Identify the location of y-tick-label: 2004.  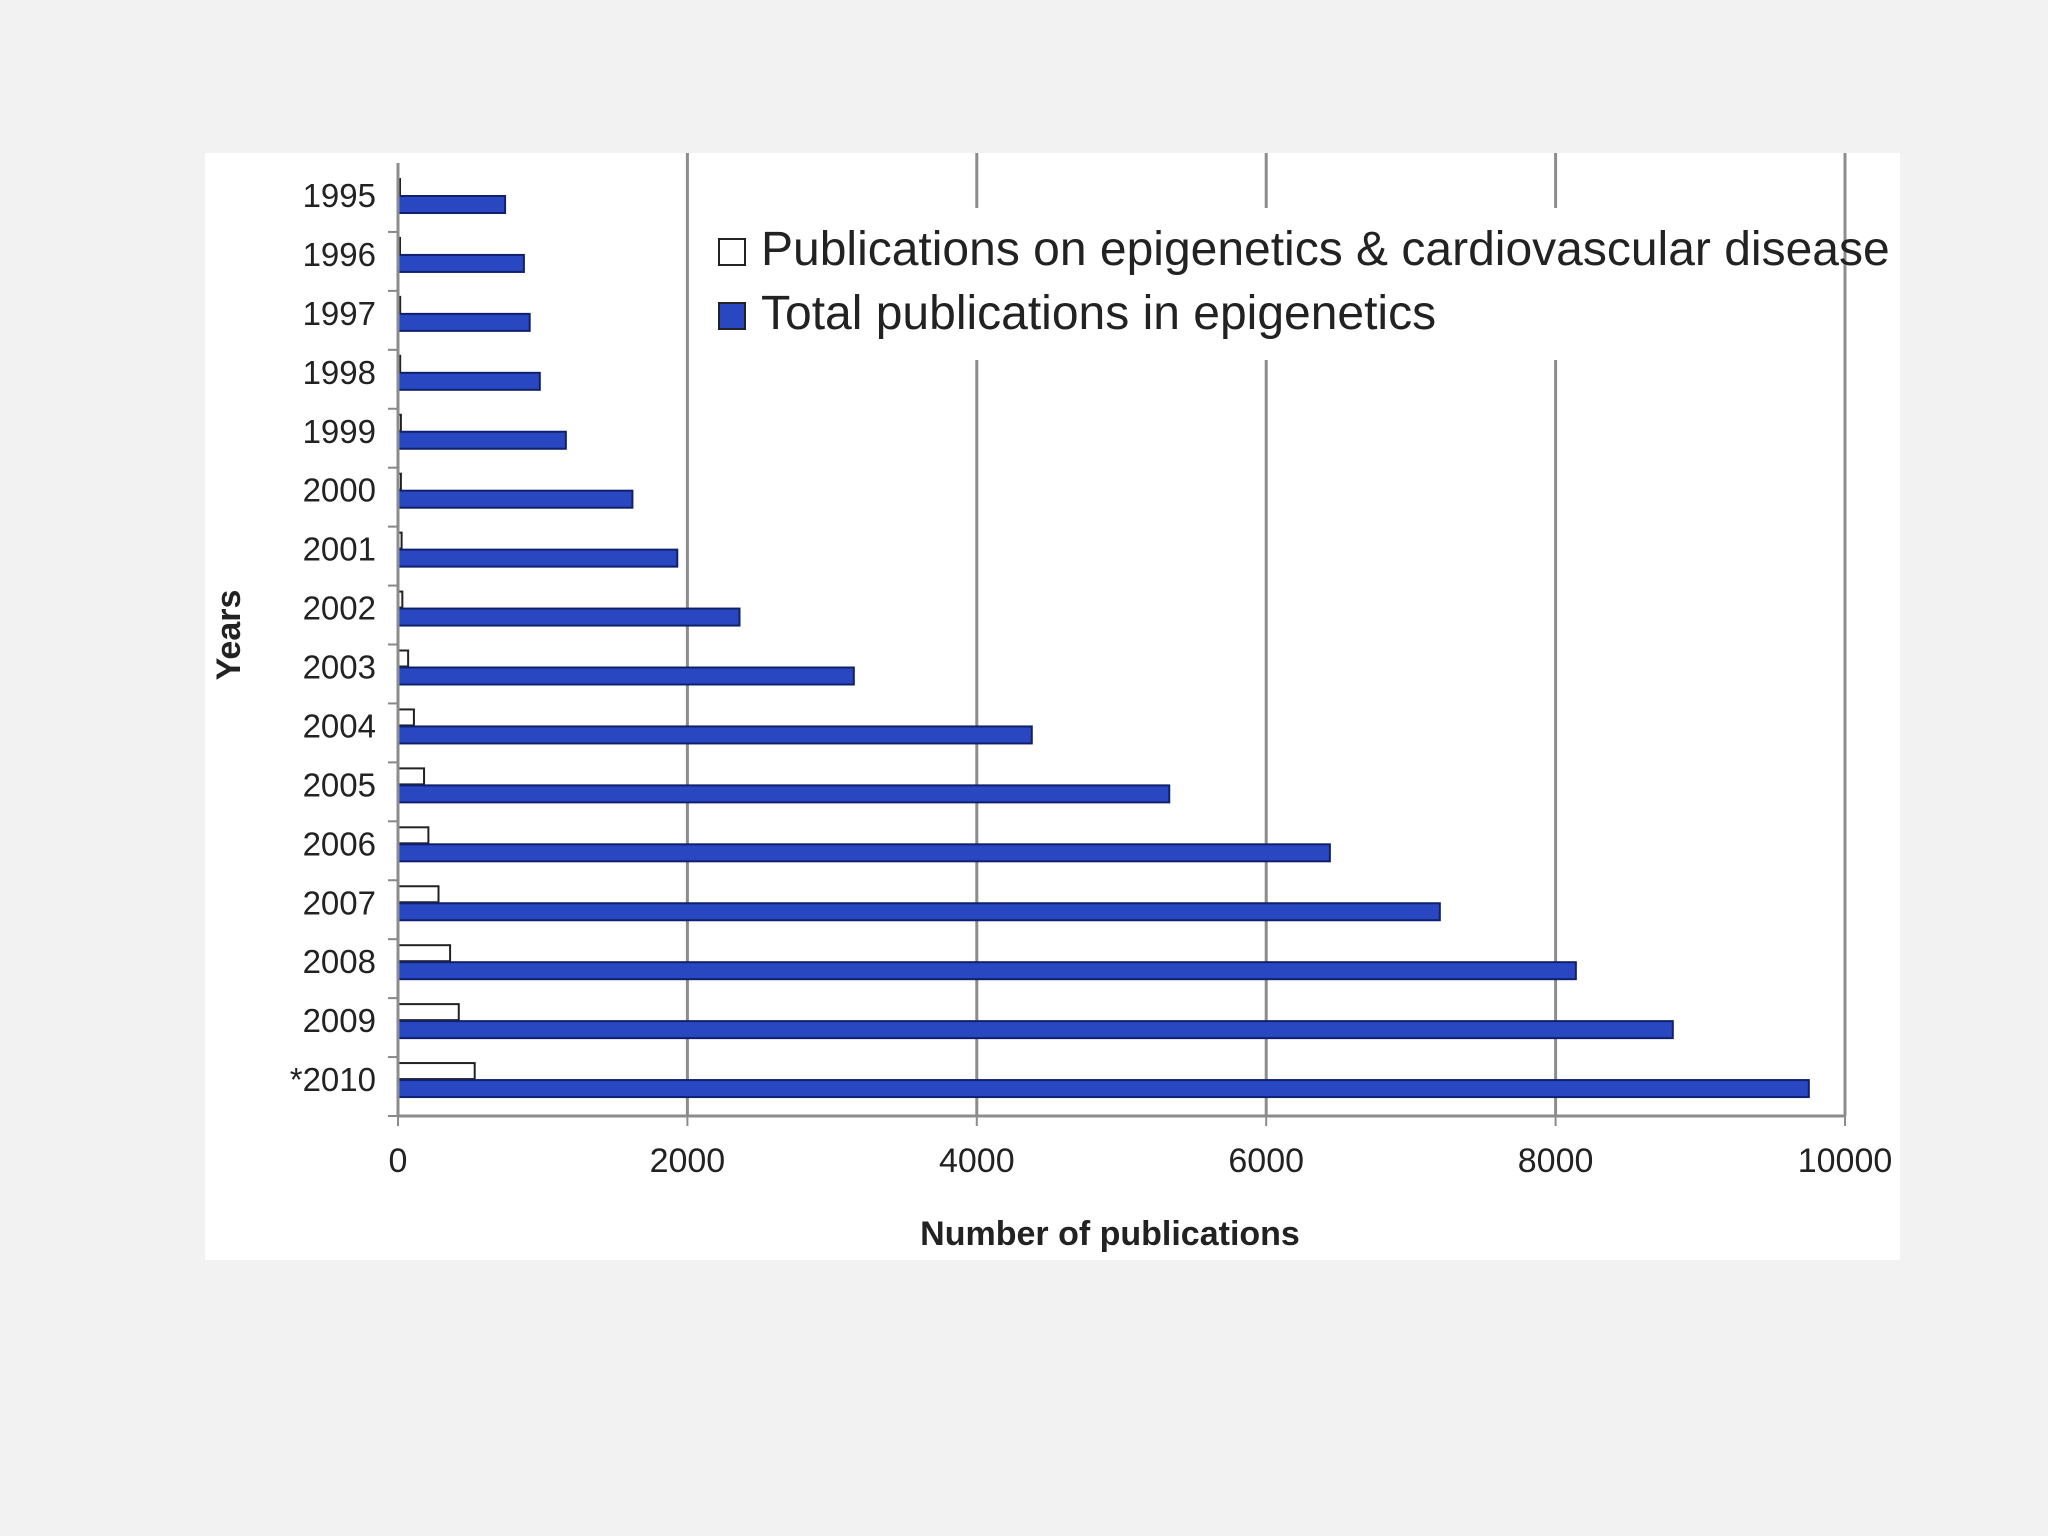
(339, 725).